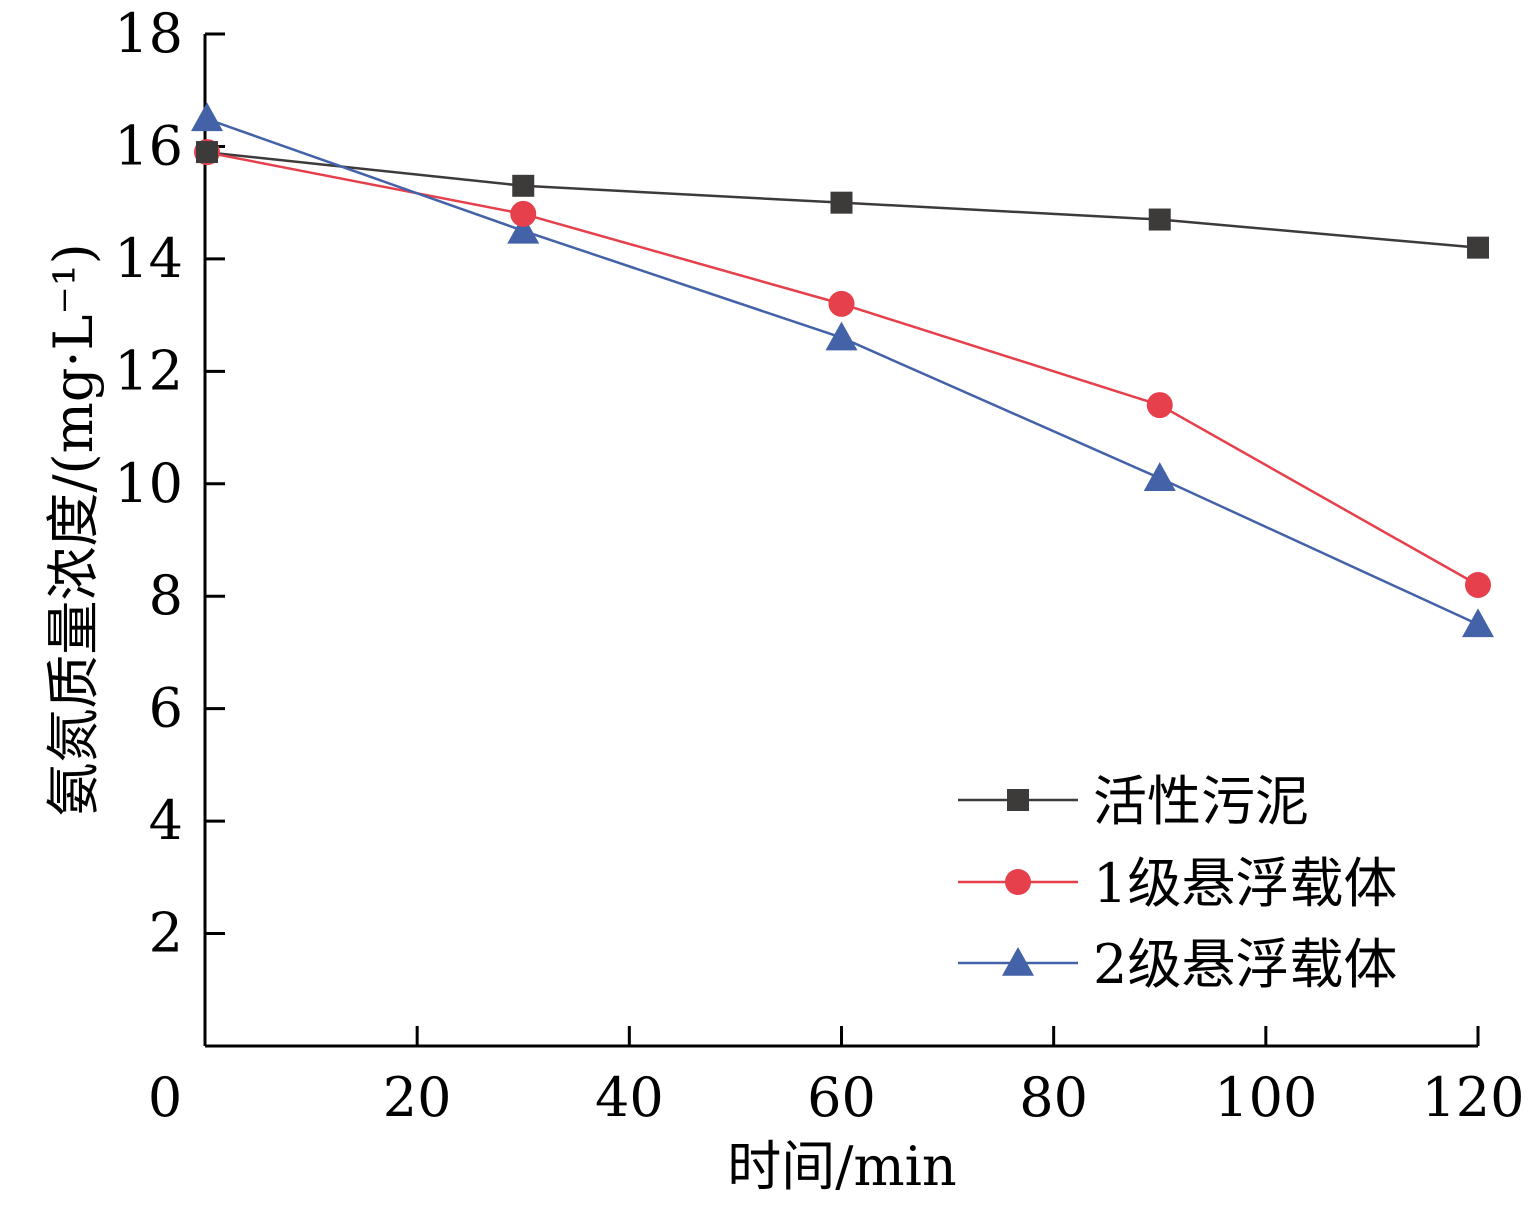 This screenshot has width=1529, height=1207. What do you see at coordinates (148, 145) in the screenshot?
I see `y-tick-label: 16` at bounding box center [148, 145].